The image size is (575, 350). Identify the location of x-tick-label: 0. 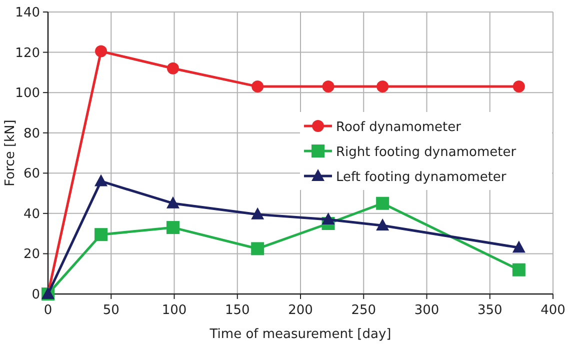
(48, 310).